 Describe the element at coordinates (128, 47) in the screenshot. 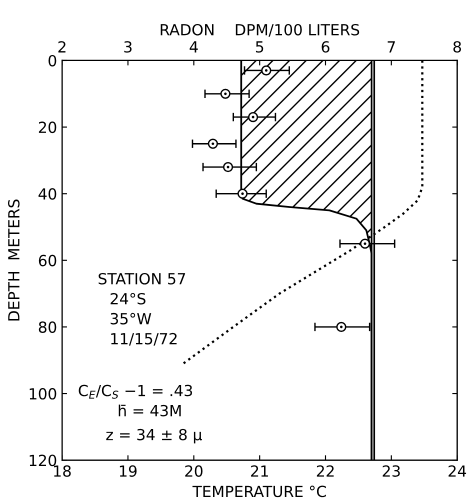

I see `x2-tick-label: 3` at that location.